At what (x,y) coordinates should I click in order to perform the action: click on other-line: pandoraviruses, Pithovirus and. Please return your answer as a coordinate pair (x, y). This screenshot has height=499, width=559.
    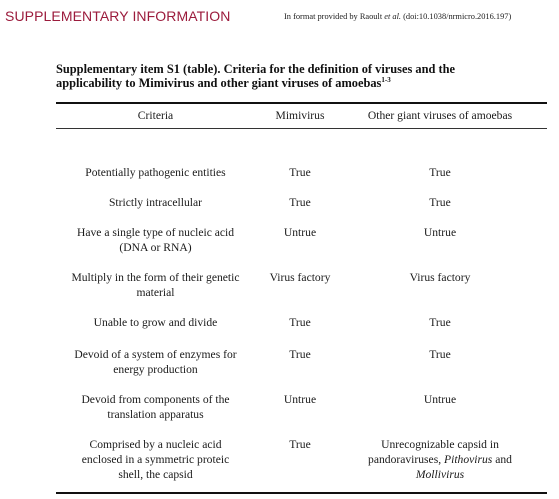
    Looking at the image, I should click on (440, 459).